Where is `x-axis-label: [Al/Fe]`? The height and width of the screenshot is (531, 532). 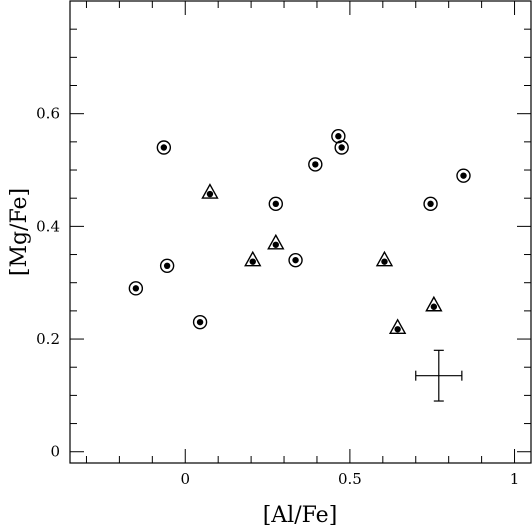 x-axis-label: [Al/Fe] is located at coordinates (300, 515).